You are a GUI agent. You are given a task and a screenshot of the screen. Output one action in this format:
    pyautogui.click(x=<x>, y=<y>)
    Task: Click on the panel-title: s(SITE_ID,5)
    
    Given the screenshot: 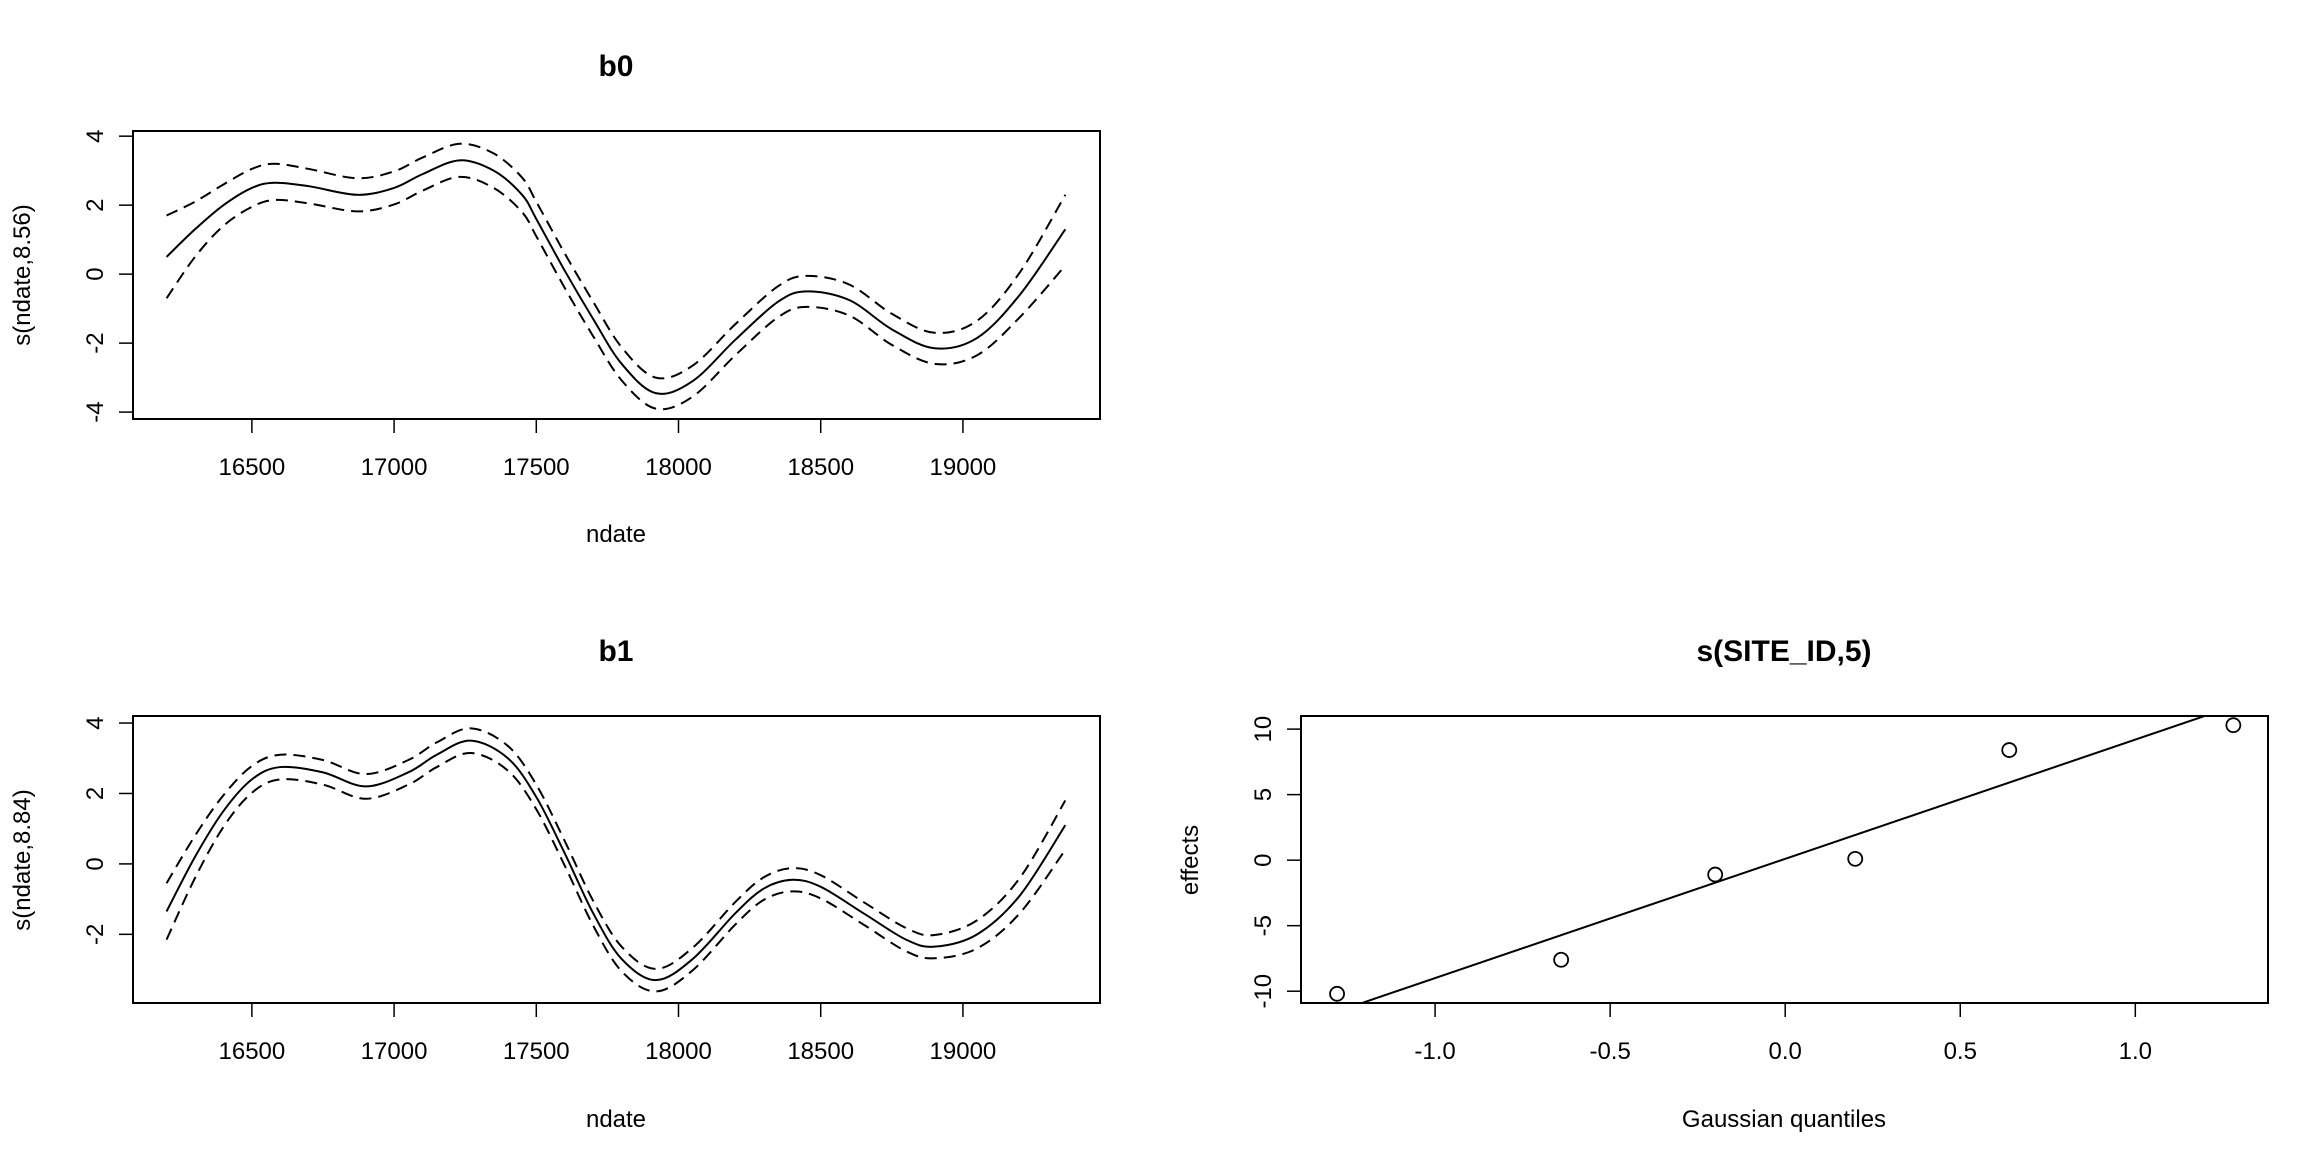 What is the action you would take?
    pyautogui.click(x=1783, y=651)
    